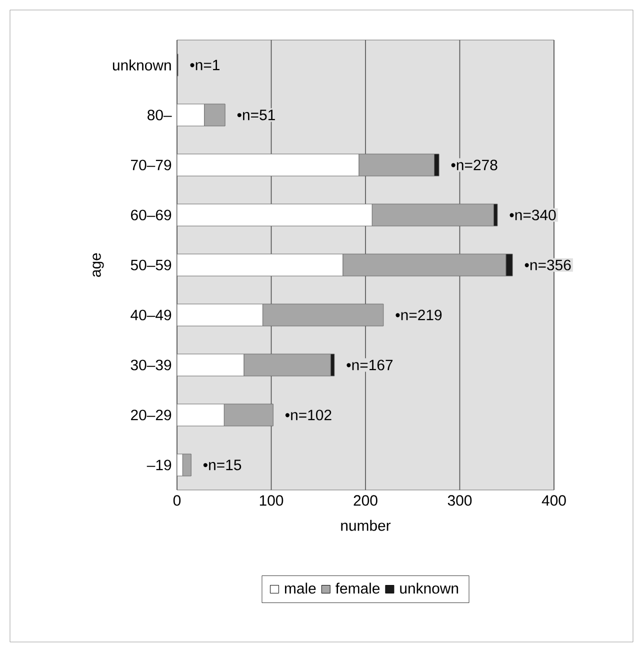 The image size is (643, 652). Describe the element at coordinates (429, 588) in the screenshot. I see `legend-label: unknown` at that location.